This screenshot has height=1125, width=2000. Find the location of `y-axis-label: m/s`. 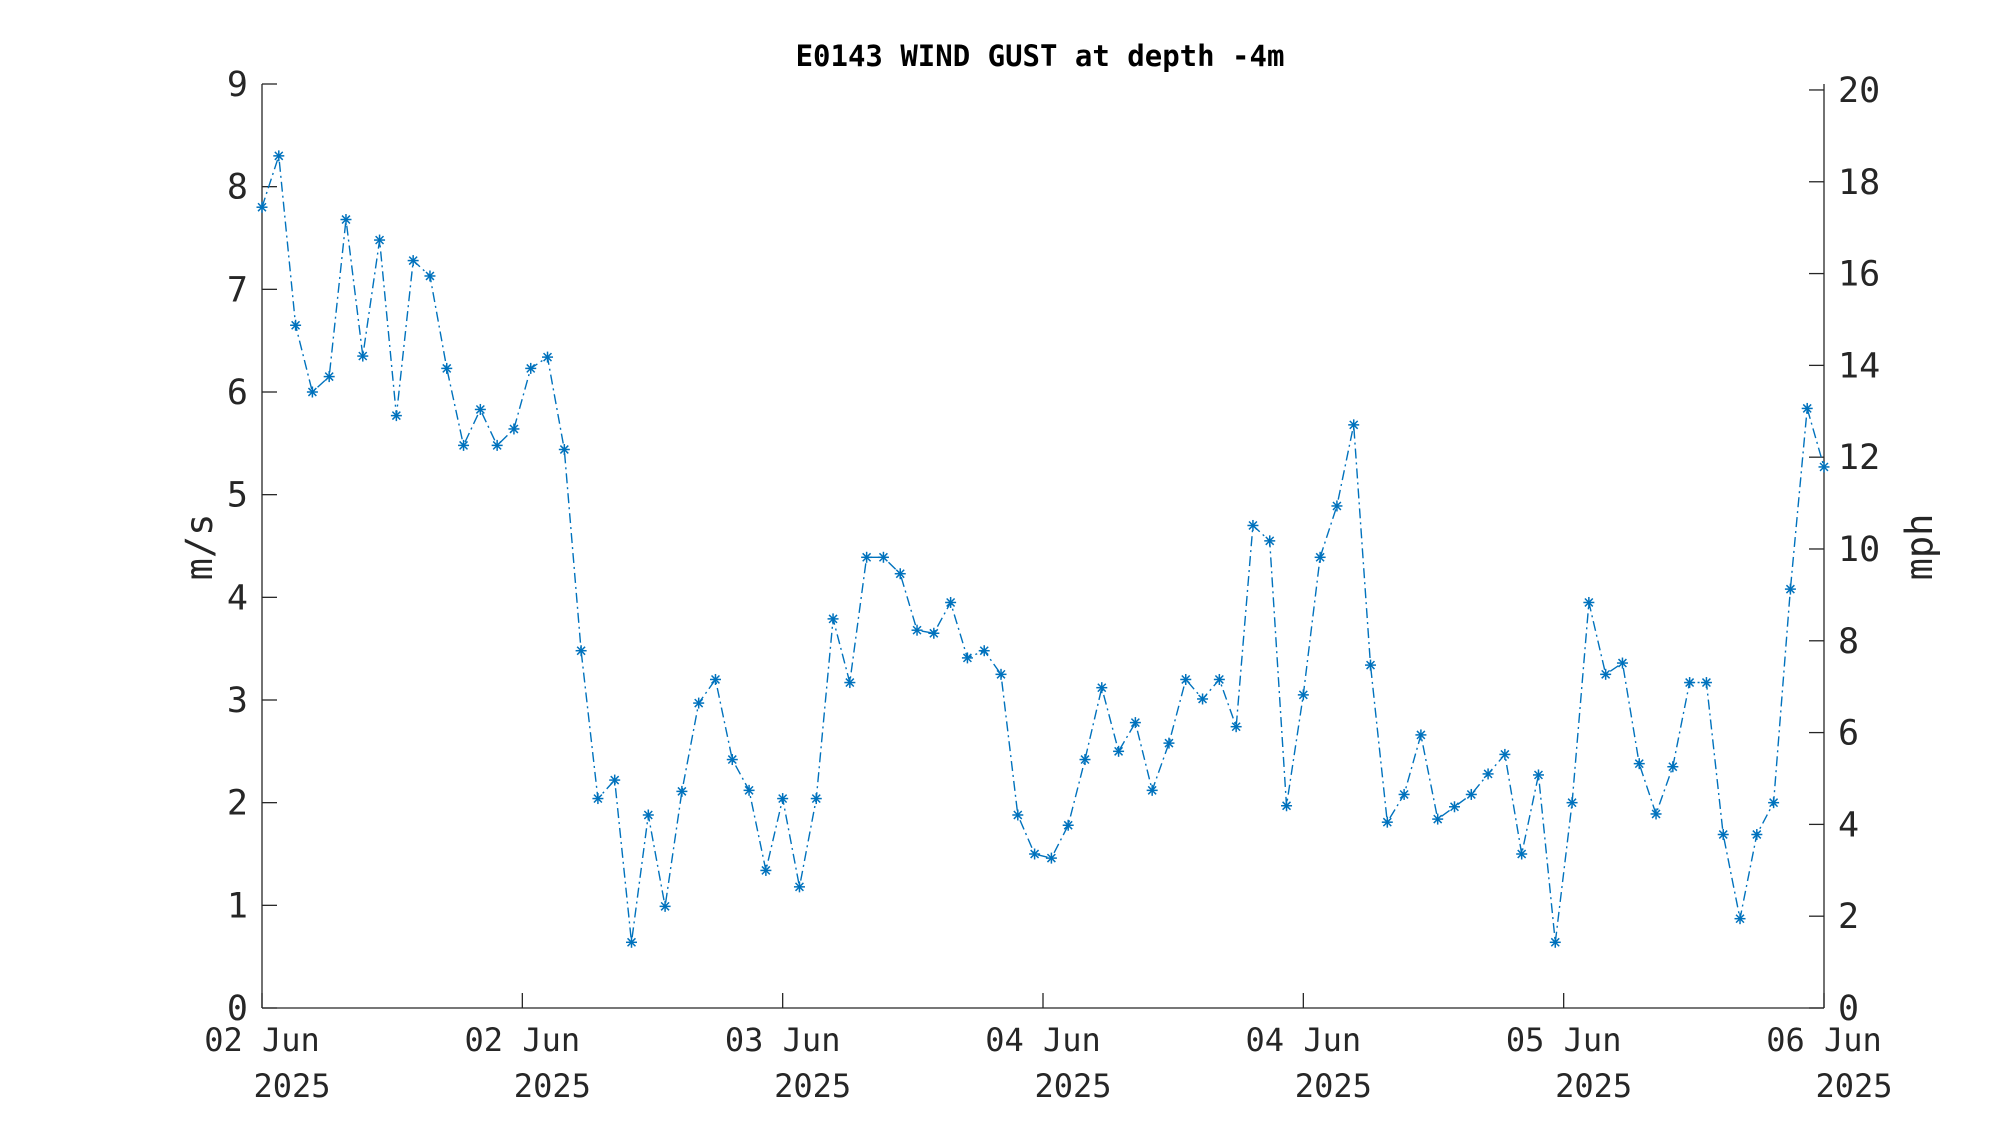

y-axis-label: m/s is located at coordinates (199, 547).